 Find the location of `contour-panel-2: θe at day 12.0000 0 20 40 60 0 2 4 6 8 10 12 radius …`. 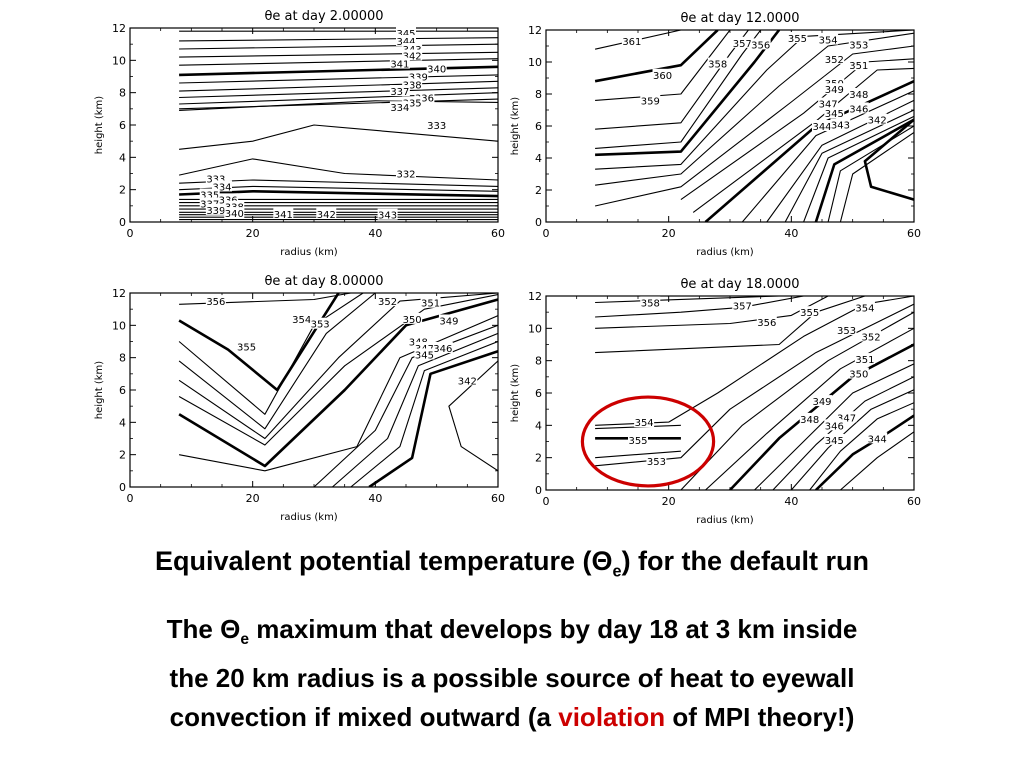

contour-panel-2: θe at day 12.0000 0 20 40 60 0 2 4 6 8 10 12 radius … is located at coordinates (715, 134).